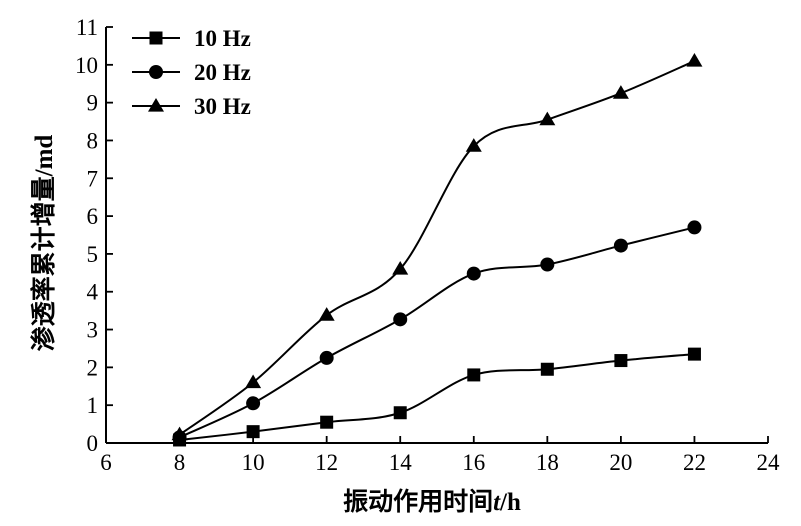 Image resolution: width=801 pixels, height=526 pixels. What do you see at coordinates (222, 72) in the screenshot?
I see `legend-label: 20 Hz` at bounding box center [222, 72].